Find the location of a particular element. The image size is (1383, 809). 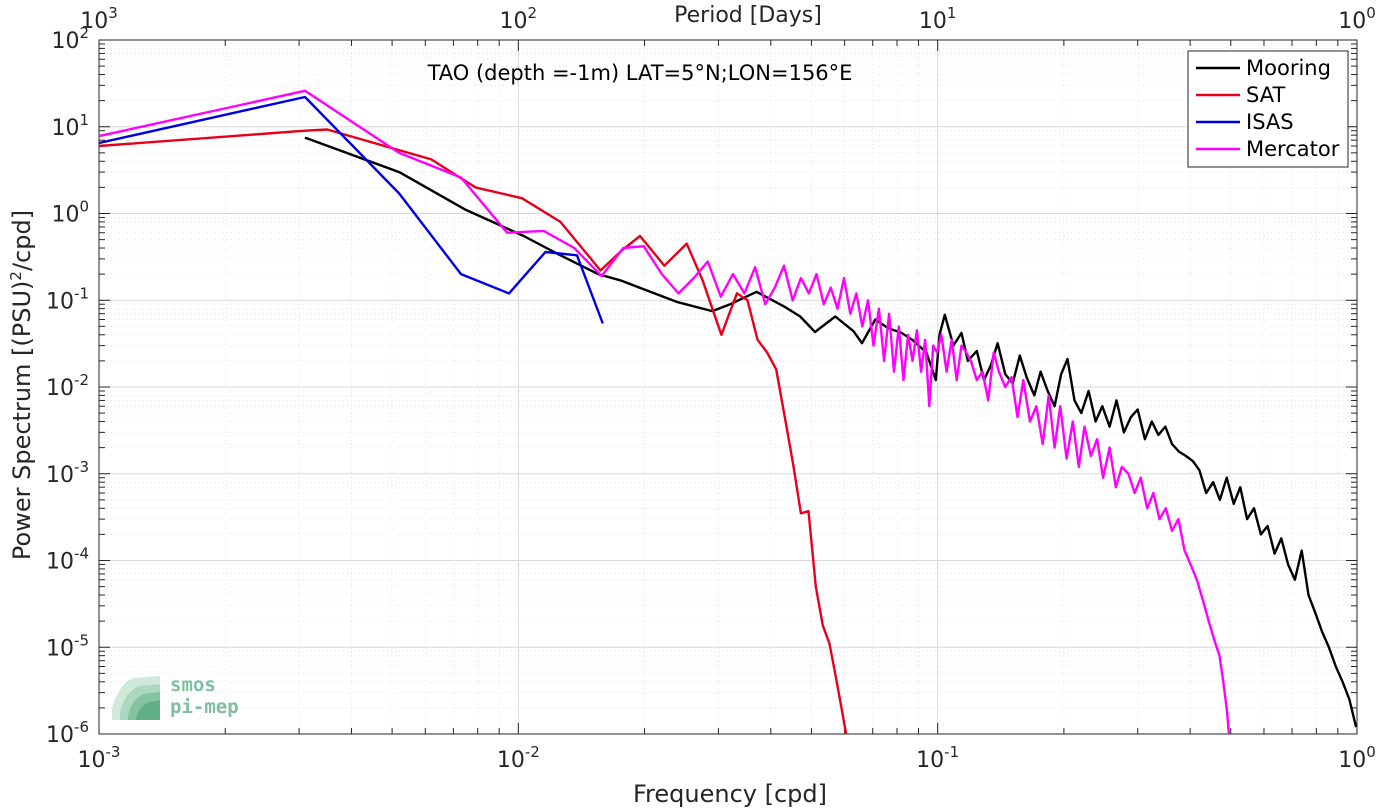

top-tick-label: 10¹ is located at coordinates (938, 19).